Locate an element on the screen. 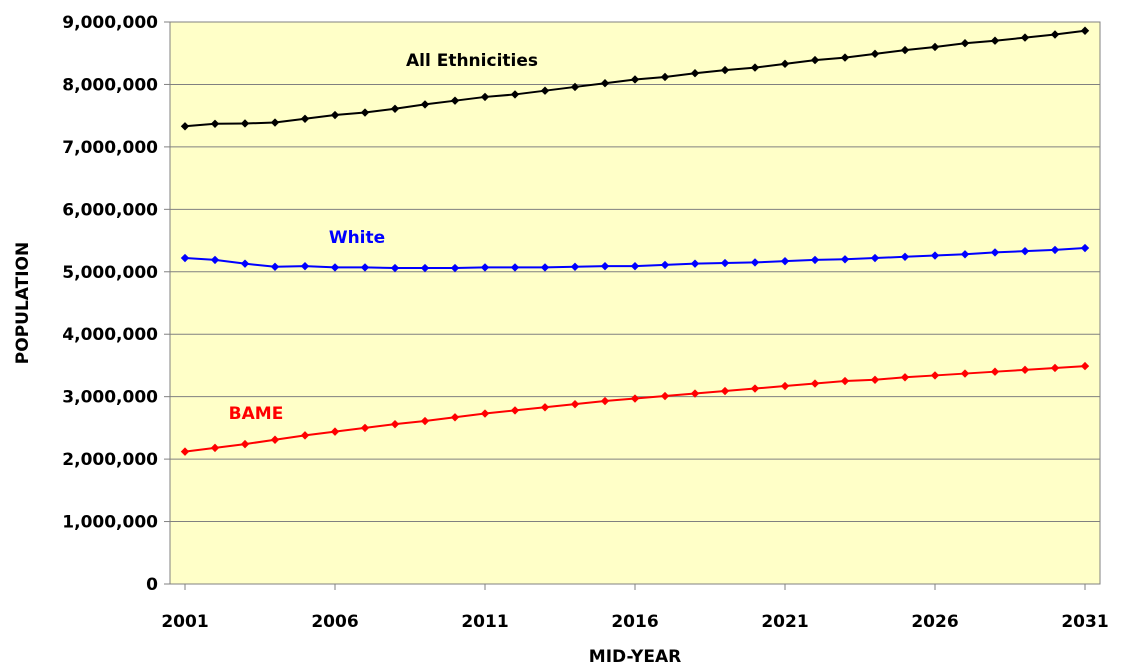 This screenshot has height=672, width=1124. x-tick-label: 2016 is located at coordinates (634, 622).